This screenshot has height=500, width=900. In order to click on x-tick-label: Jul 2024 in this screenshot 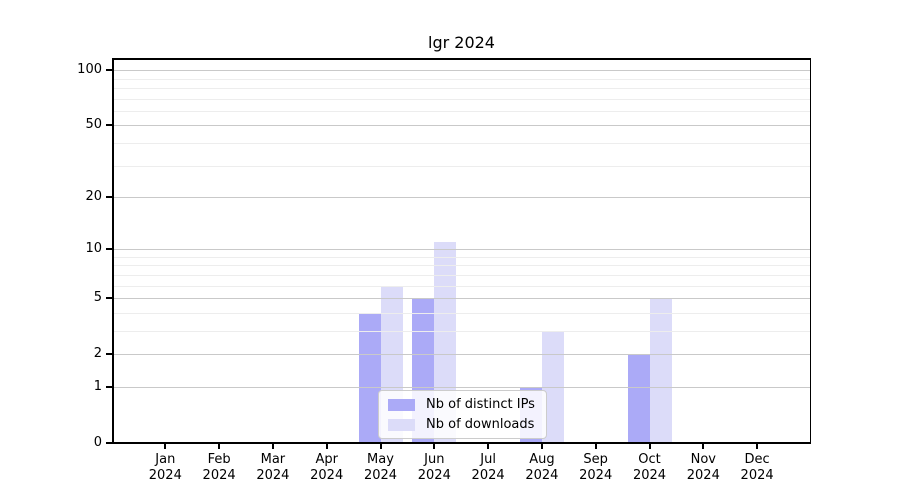, I will do `click(488, 468)`.